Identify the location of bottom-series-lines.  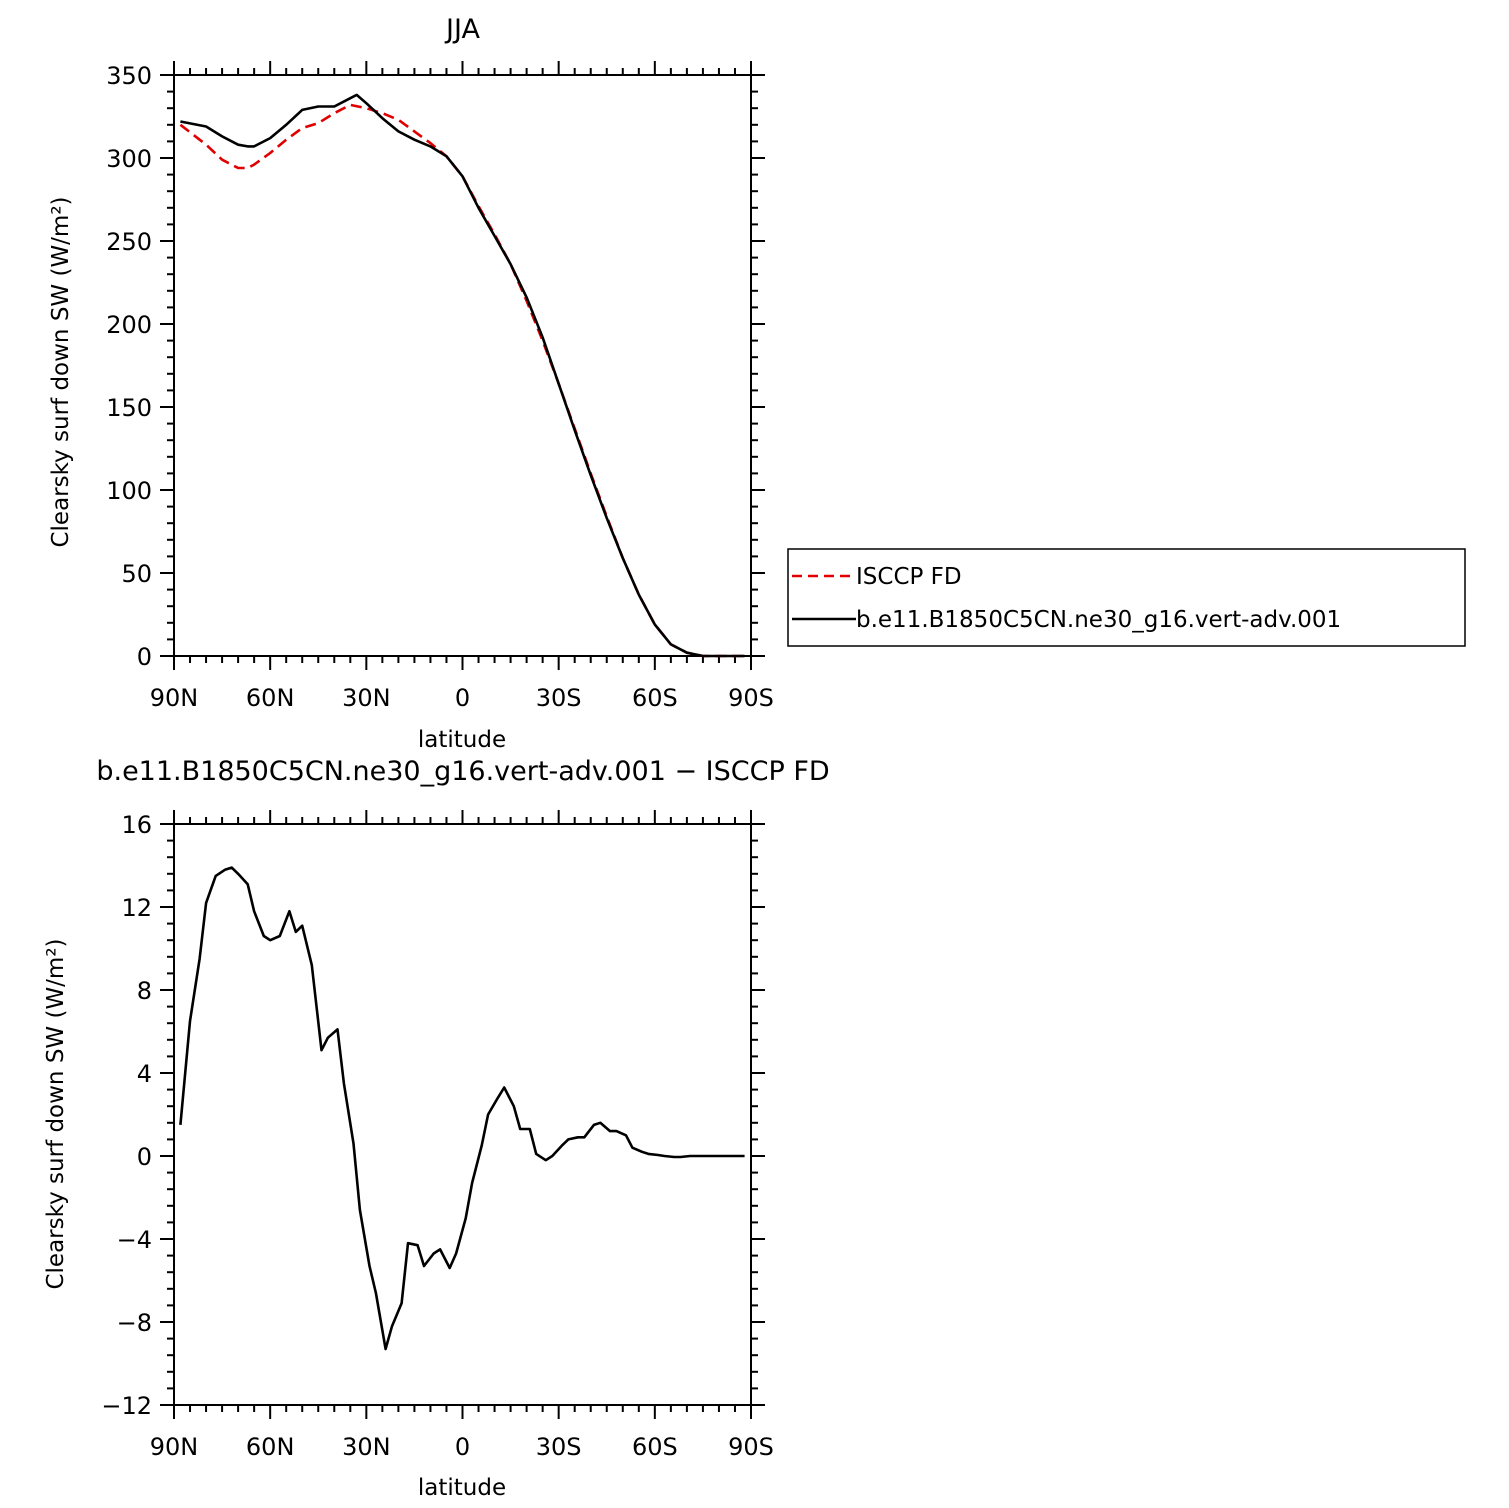
(462, 1108).